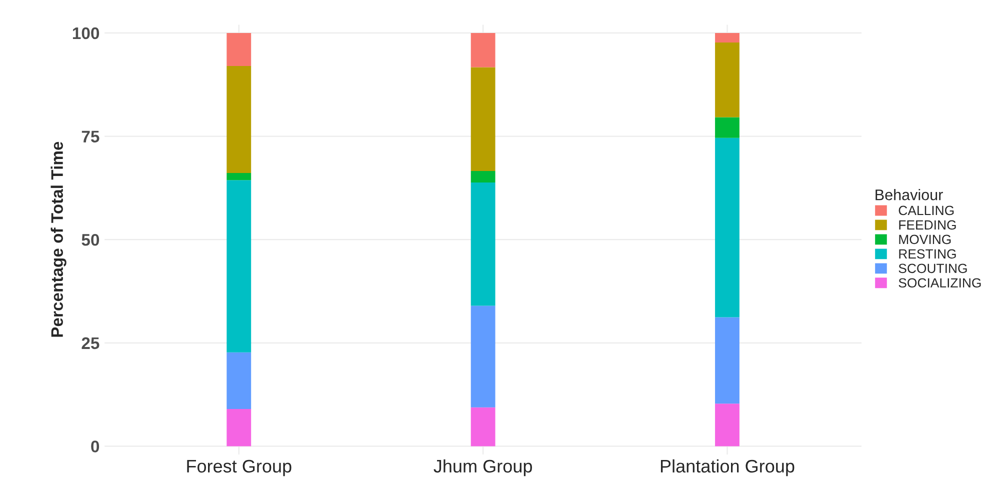 Image resolution: width=996 pixels, height=494 pixels. Describe the element at coordinates (939, 283) in the screenshot. I see `legend-label: SOCIALIZING` at that location.